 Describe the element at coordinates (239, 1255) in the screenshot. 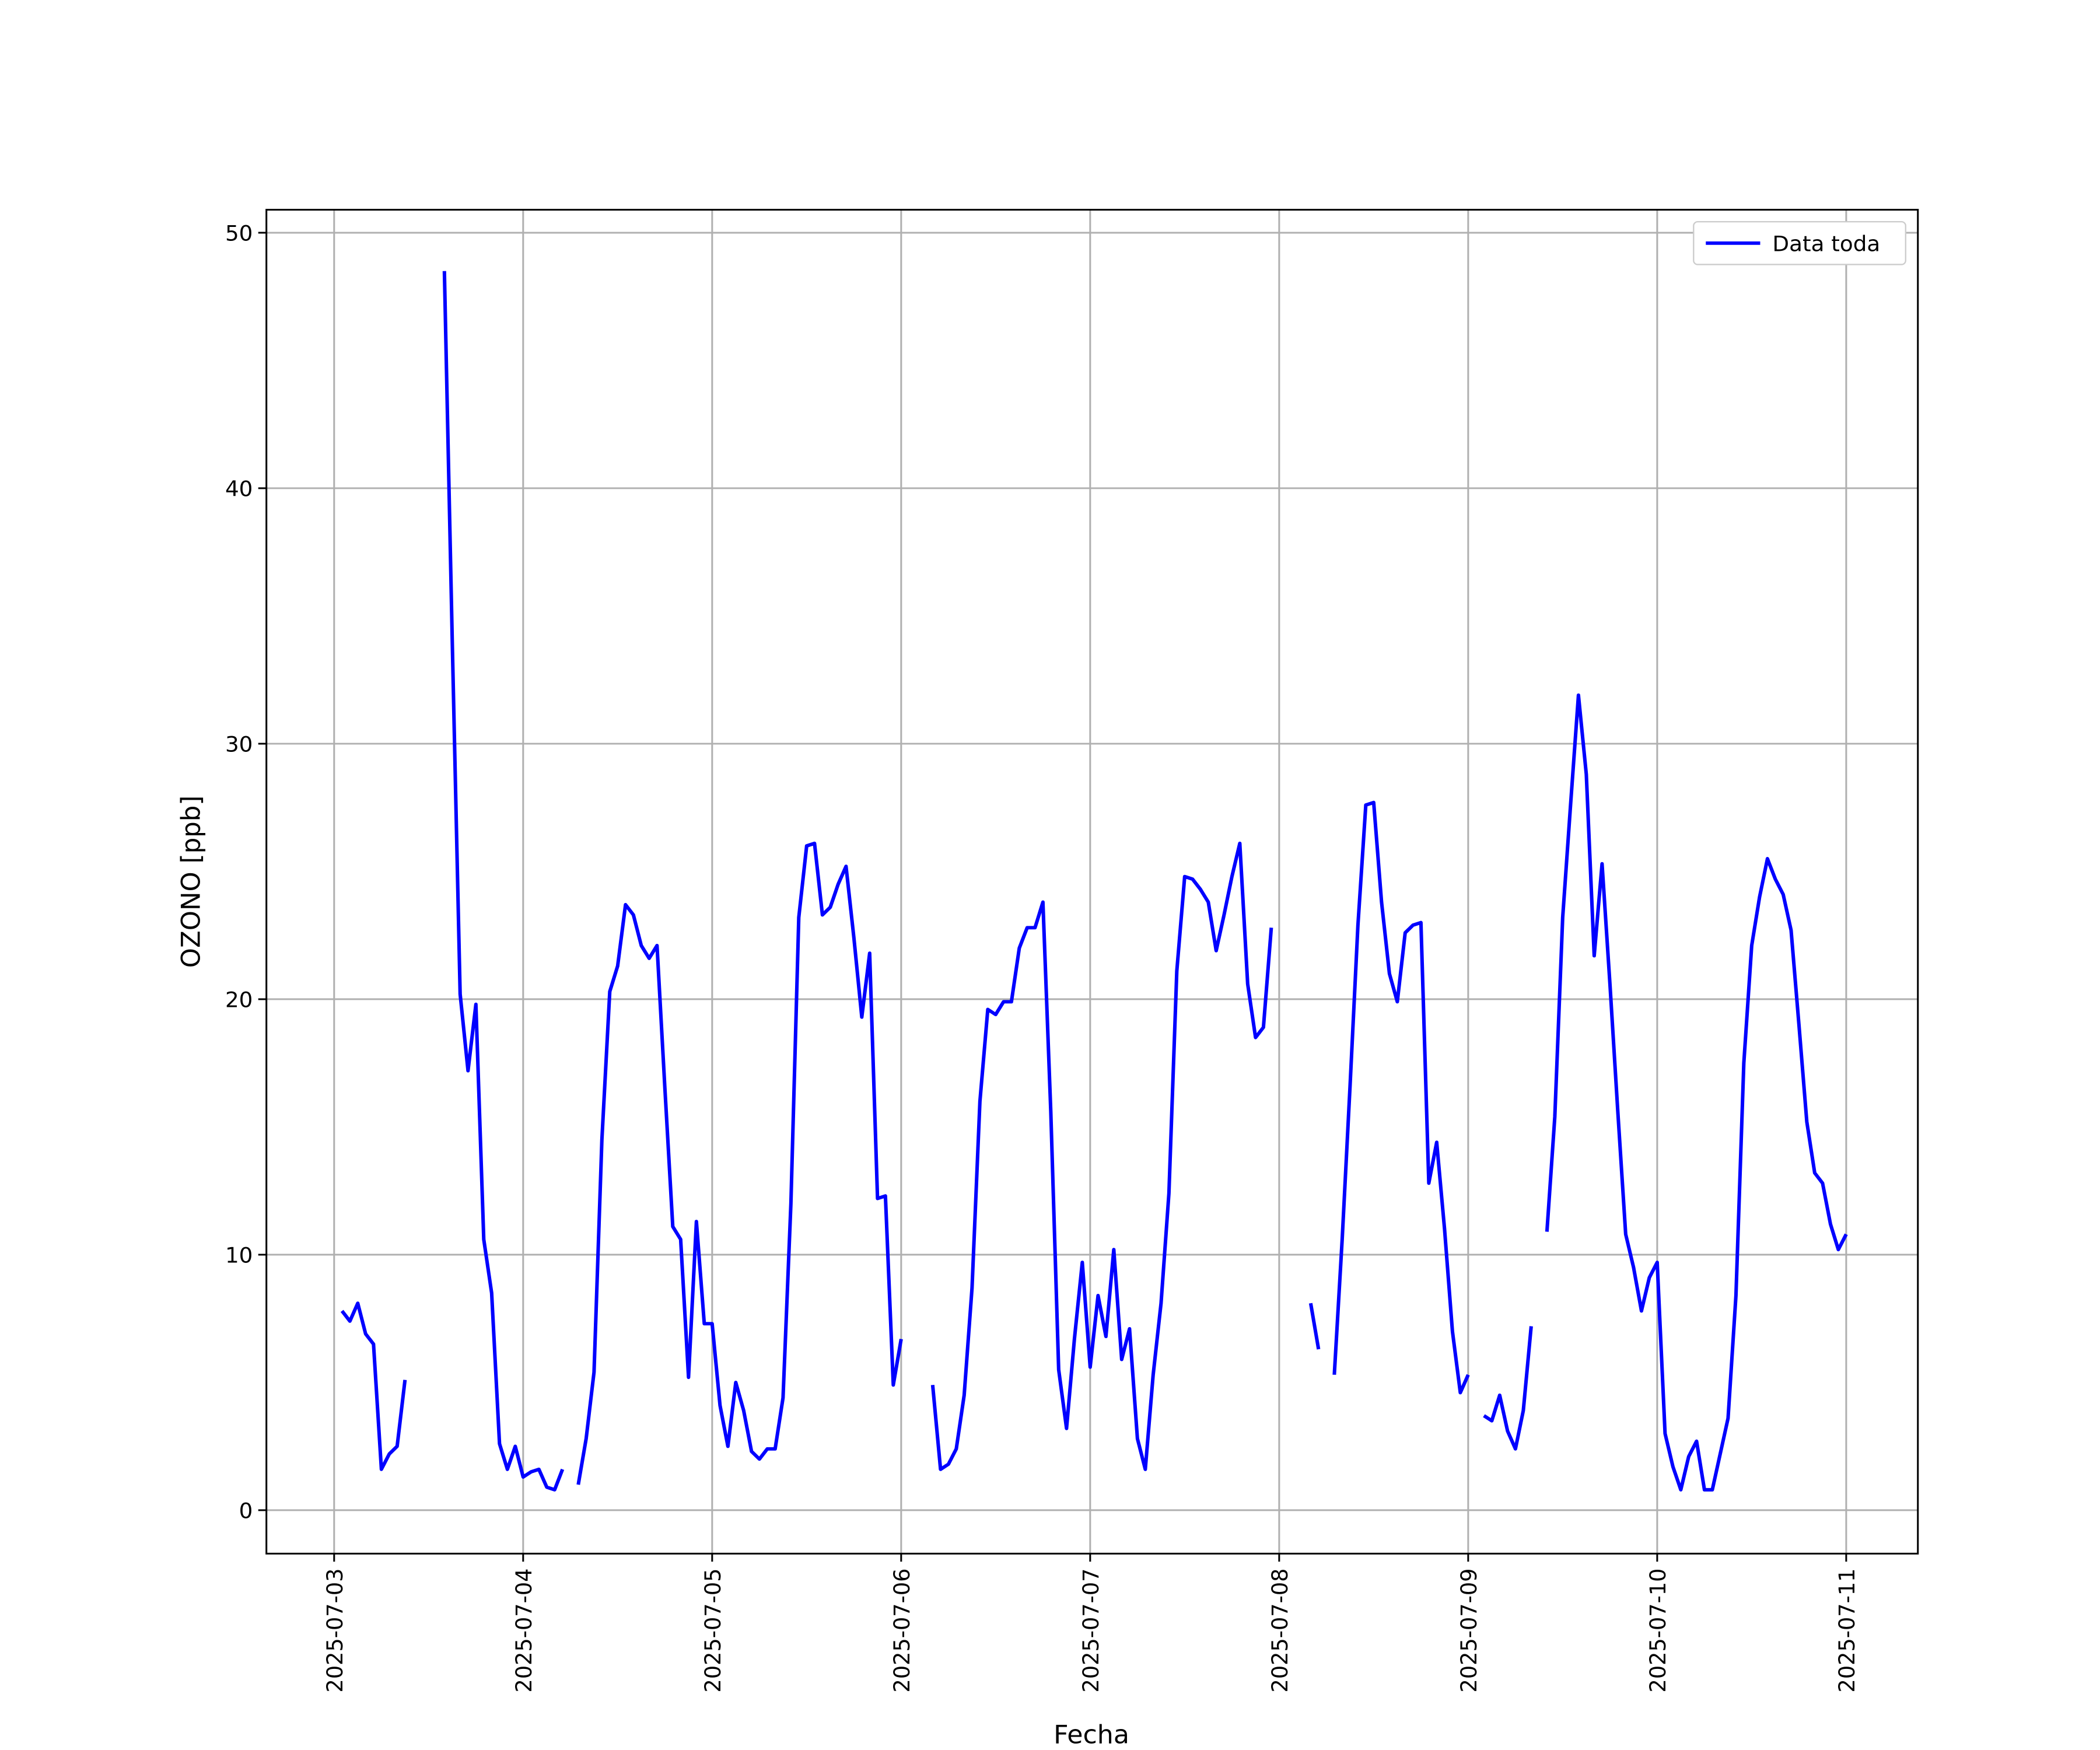

I see `y-tick-label: 10` at that location.